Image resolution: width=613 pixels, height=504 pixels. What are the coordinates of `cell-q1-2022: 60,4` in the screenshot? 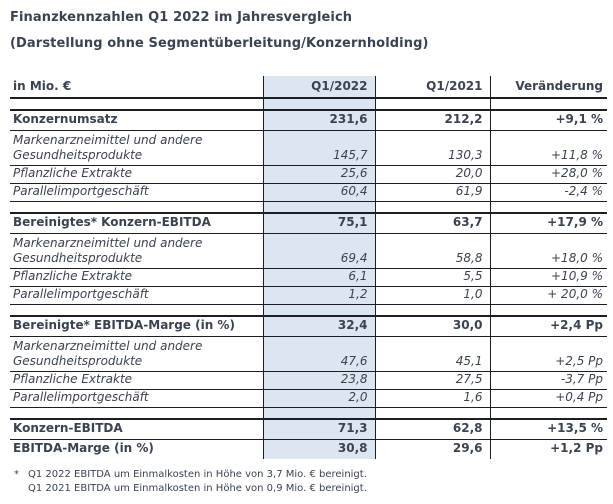 It's located at (319, 192).